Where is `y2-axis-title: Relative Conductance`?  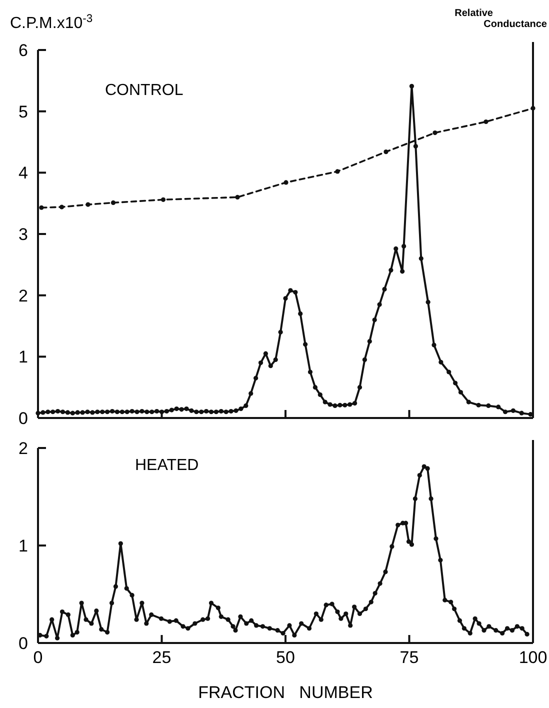
y2-axis-title: Relative Conductance is located at coordinates (501, 19).